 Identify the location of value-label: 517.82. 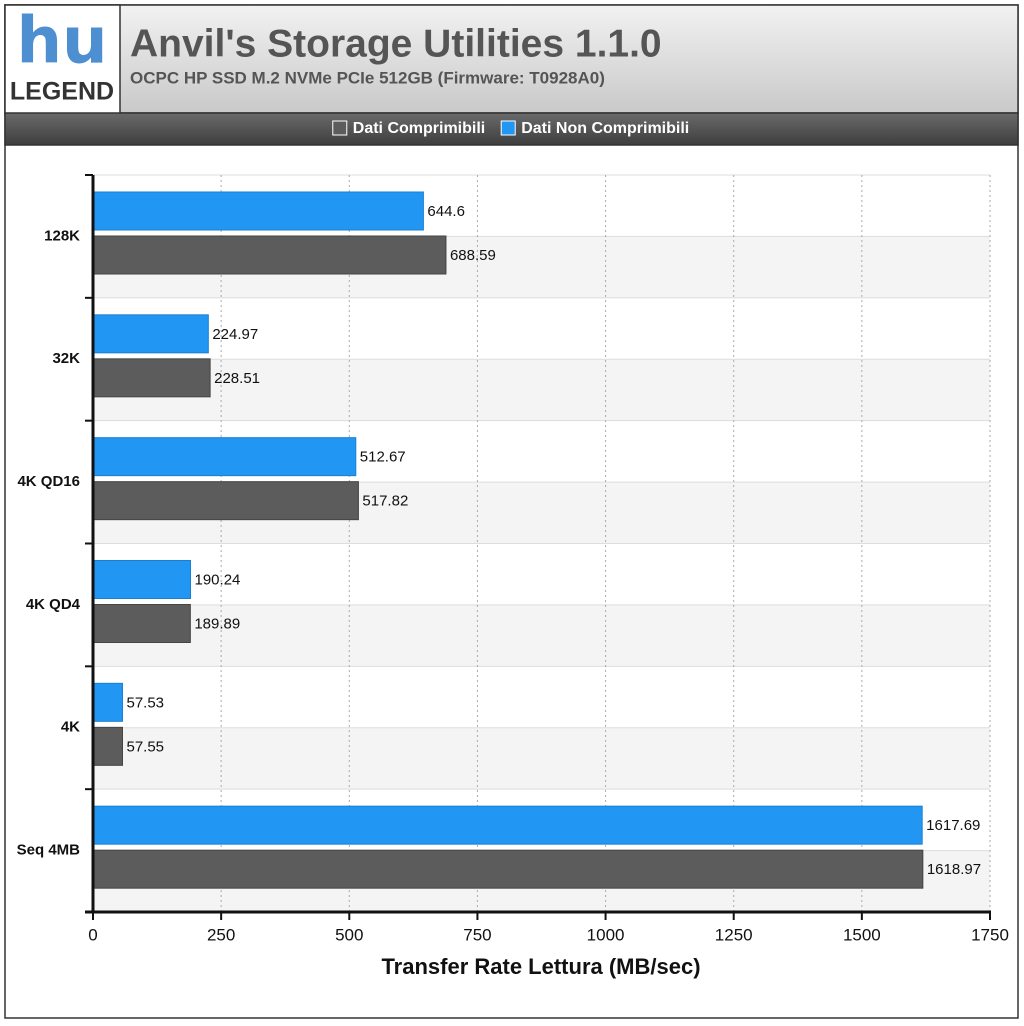
(385, 501).